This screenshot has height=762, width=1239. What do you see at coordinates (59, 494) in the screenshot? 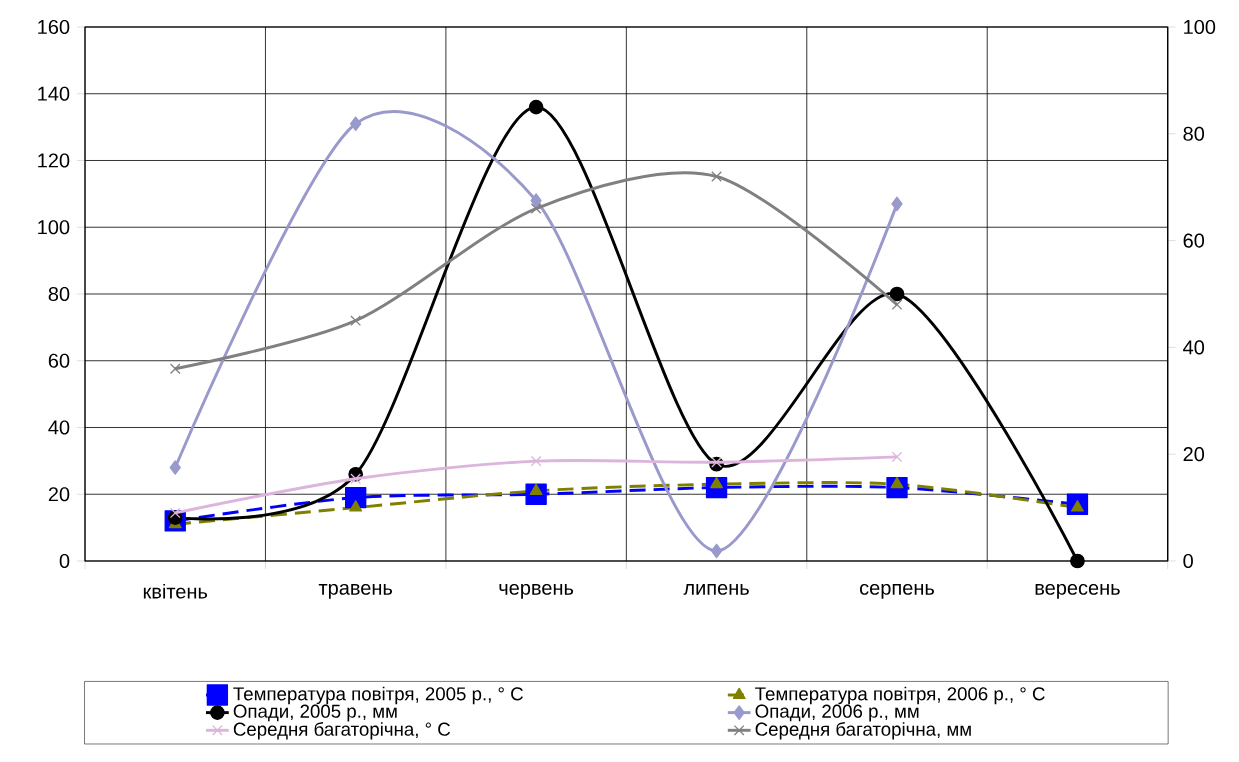
I see `y-tick-label: 20` at bounding box center [59, 494].